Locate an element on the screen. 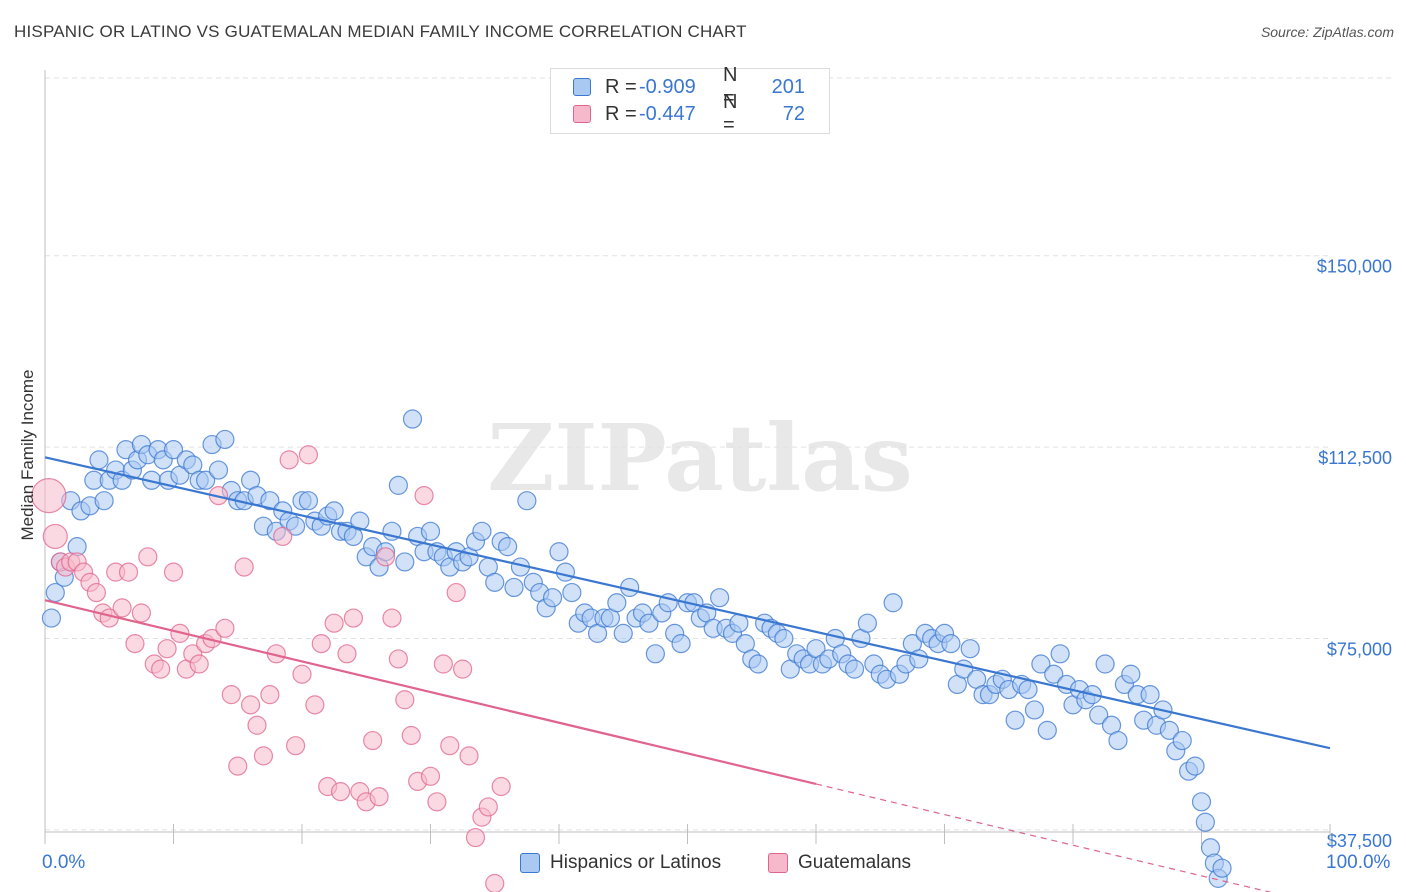 The image size is (1406, 892). guatemalan-swatch is located at coordinates (582, 114).